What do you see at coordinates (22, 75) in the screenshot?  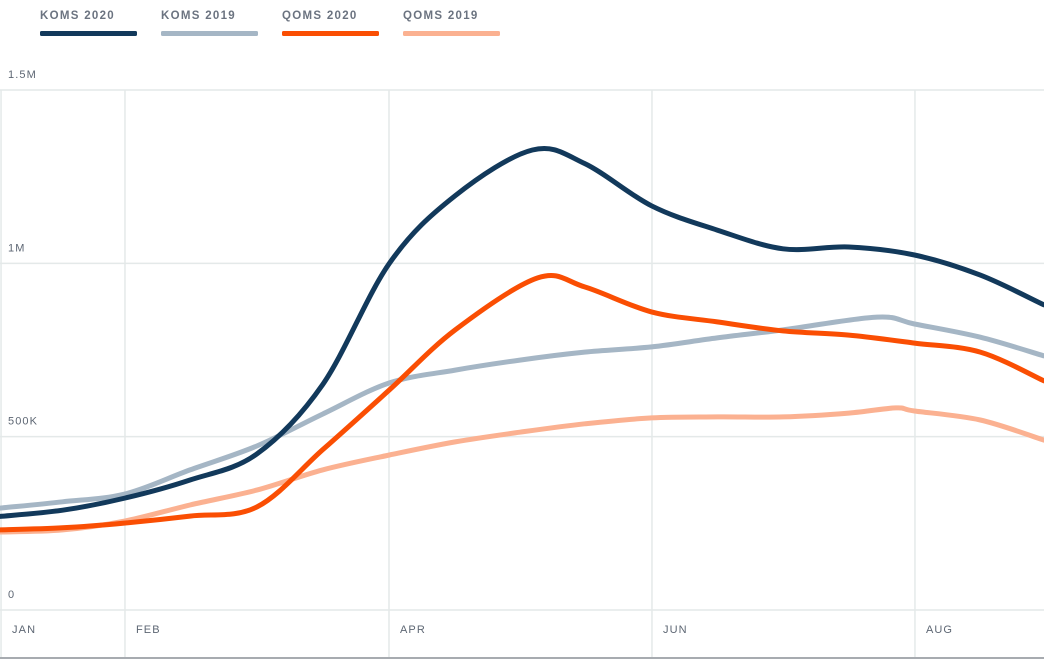 I see `y-tick-label: 1.5M` at bounding box center [22, 75].